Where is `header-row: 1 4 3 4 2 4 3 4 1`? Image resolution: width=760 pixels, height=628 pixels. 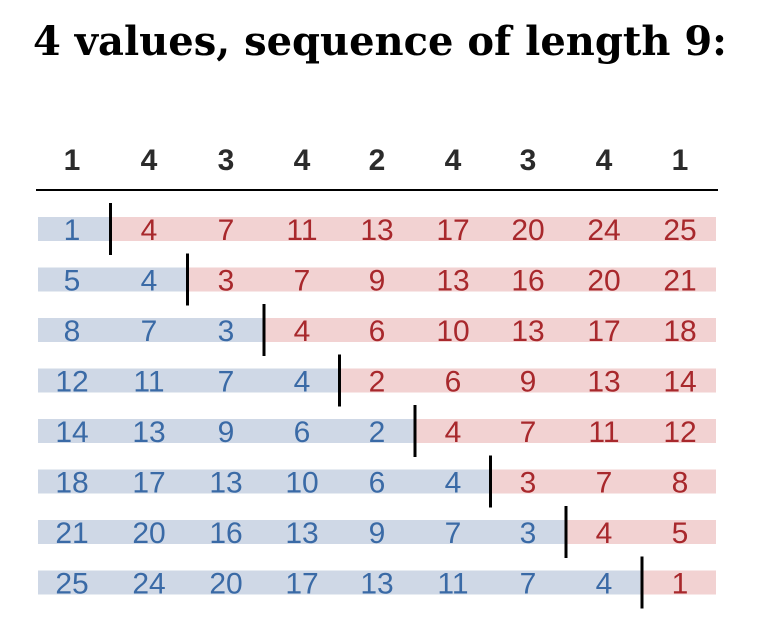
header-row: 1 4 3 4 2 4 3 4 1 is located at coordinates (376, 160).